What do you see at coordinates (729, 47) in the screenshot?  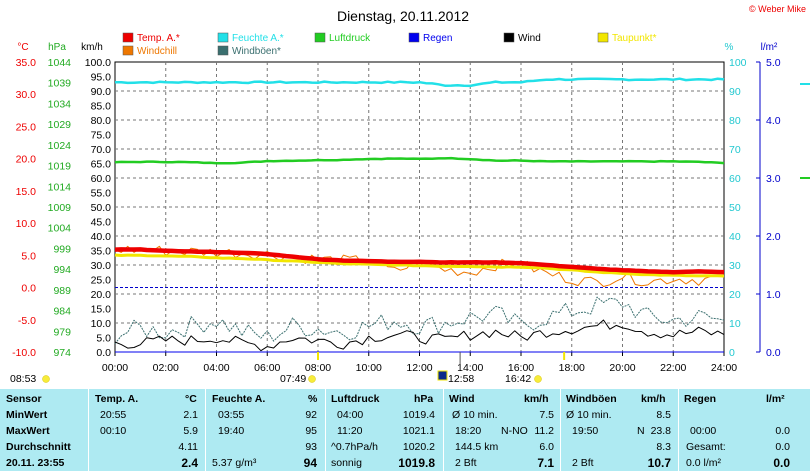 I see `humidity-axis-unit: %` at bounding box center [729, 47].